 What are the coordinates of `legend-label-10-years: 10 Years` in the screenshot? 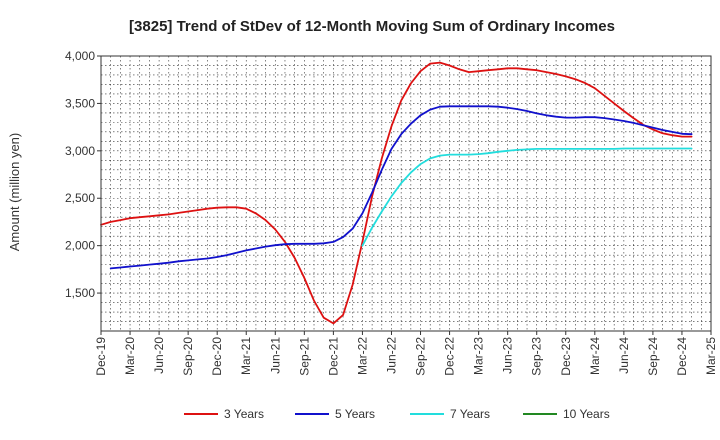 It's located at (586, 414).